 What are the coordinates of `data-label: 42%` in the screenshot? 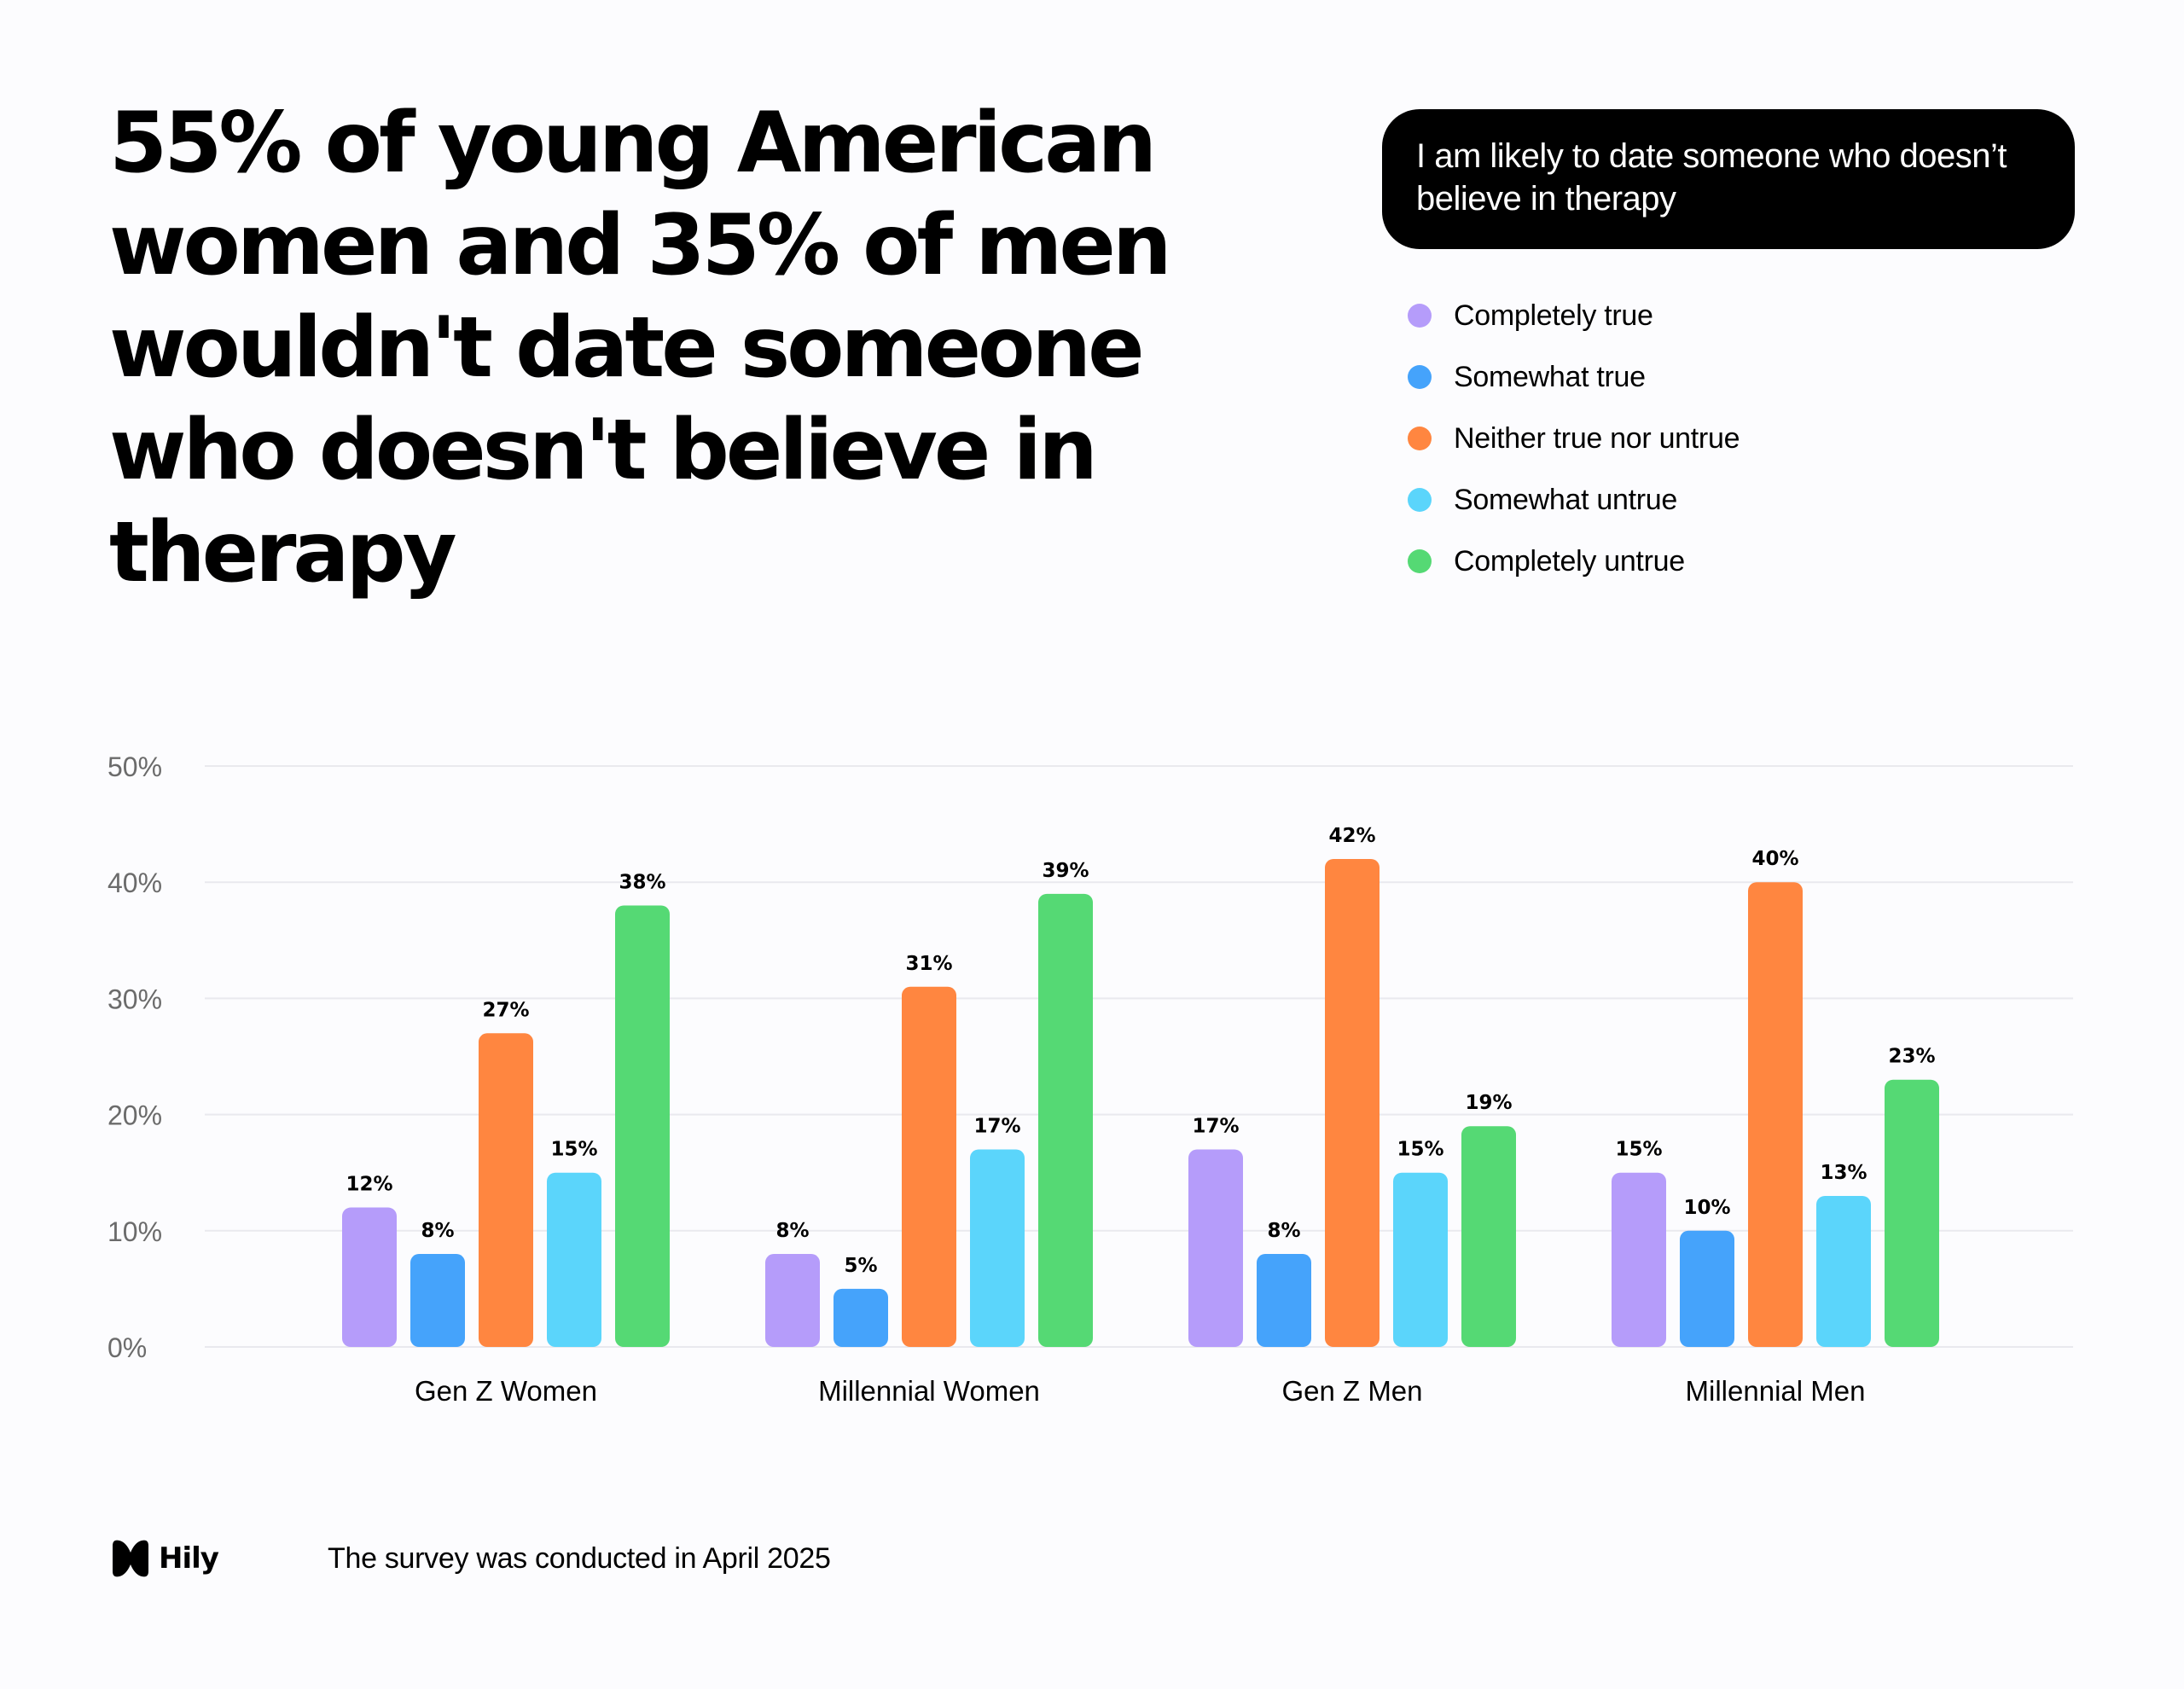 It's located at (1352, 836).